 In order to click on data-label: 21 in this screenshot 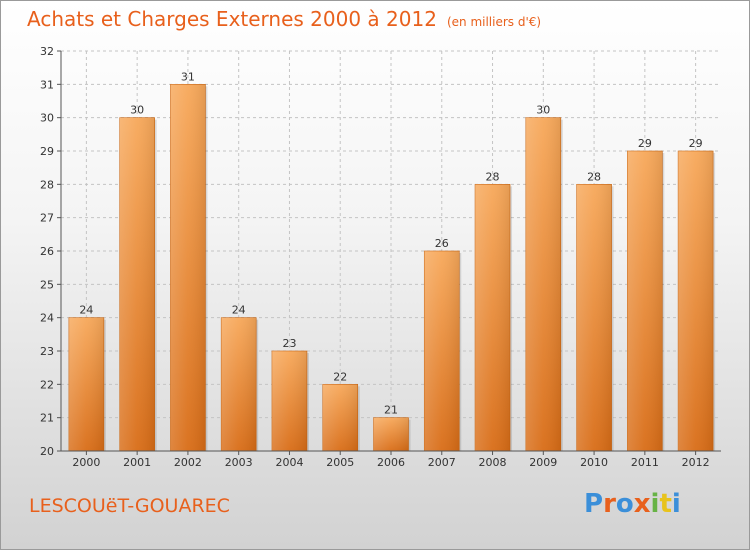, I will do `click(391, 410)`.